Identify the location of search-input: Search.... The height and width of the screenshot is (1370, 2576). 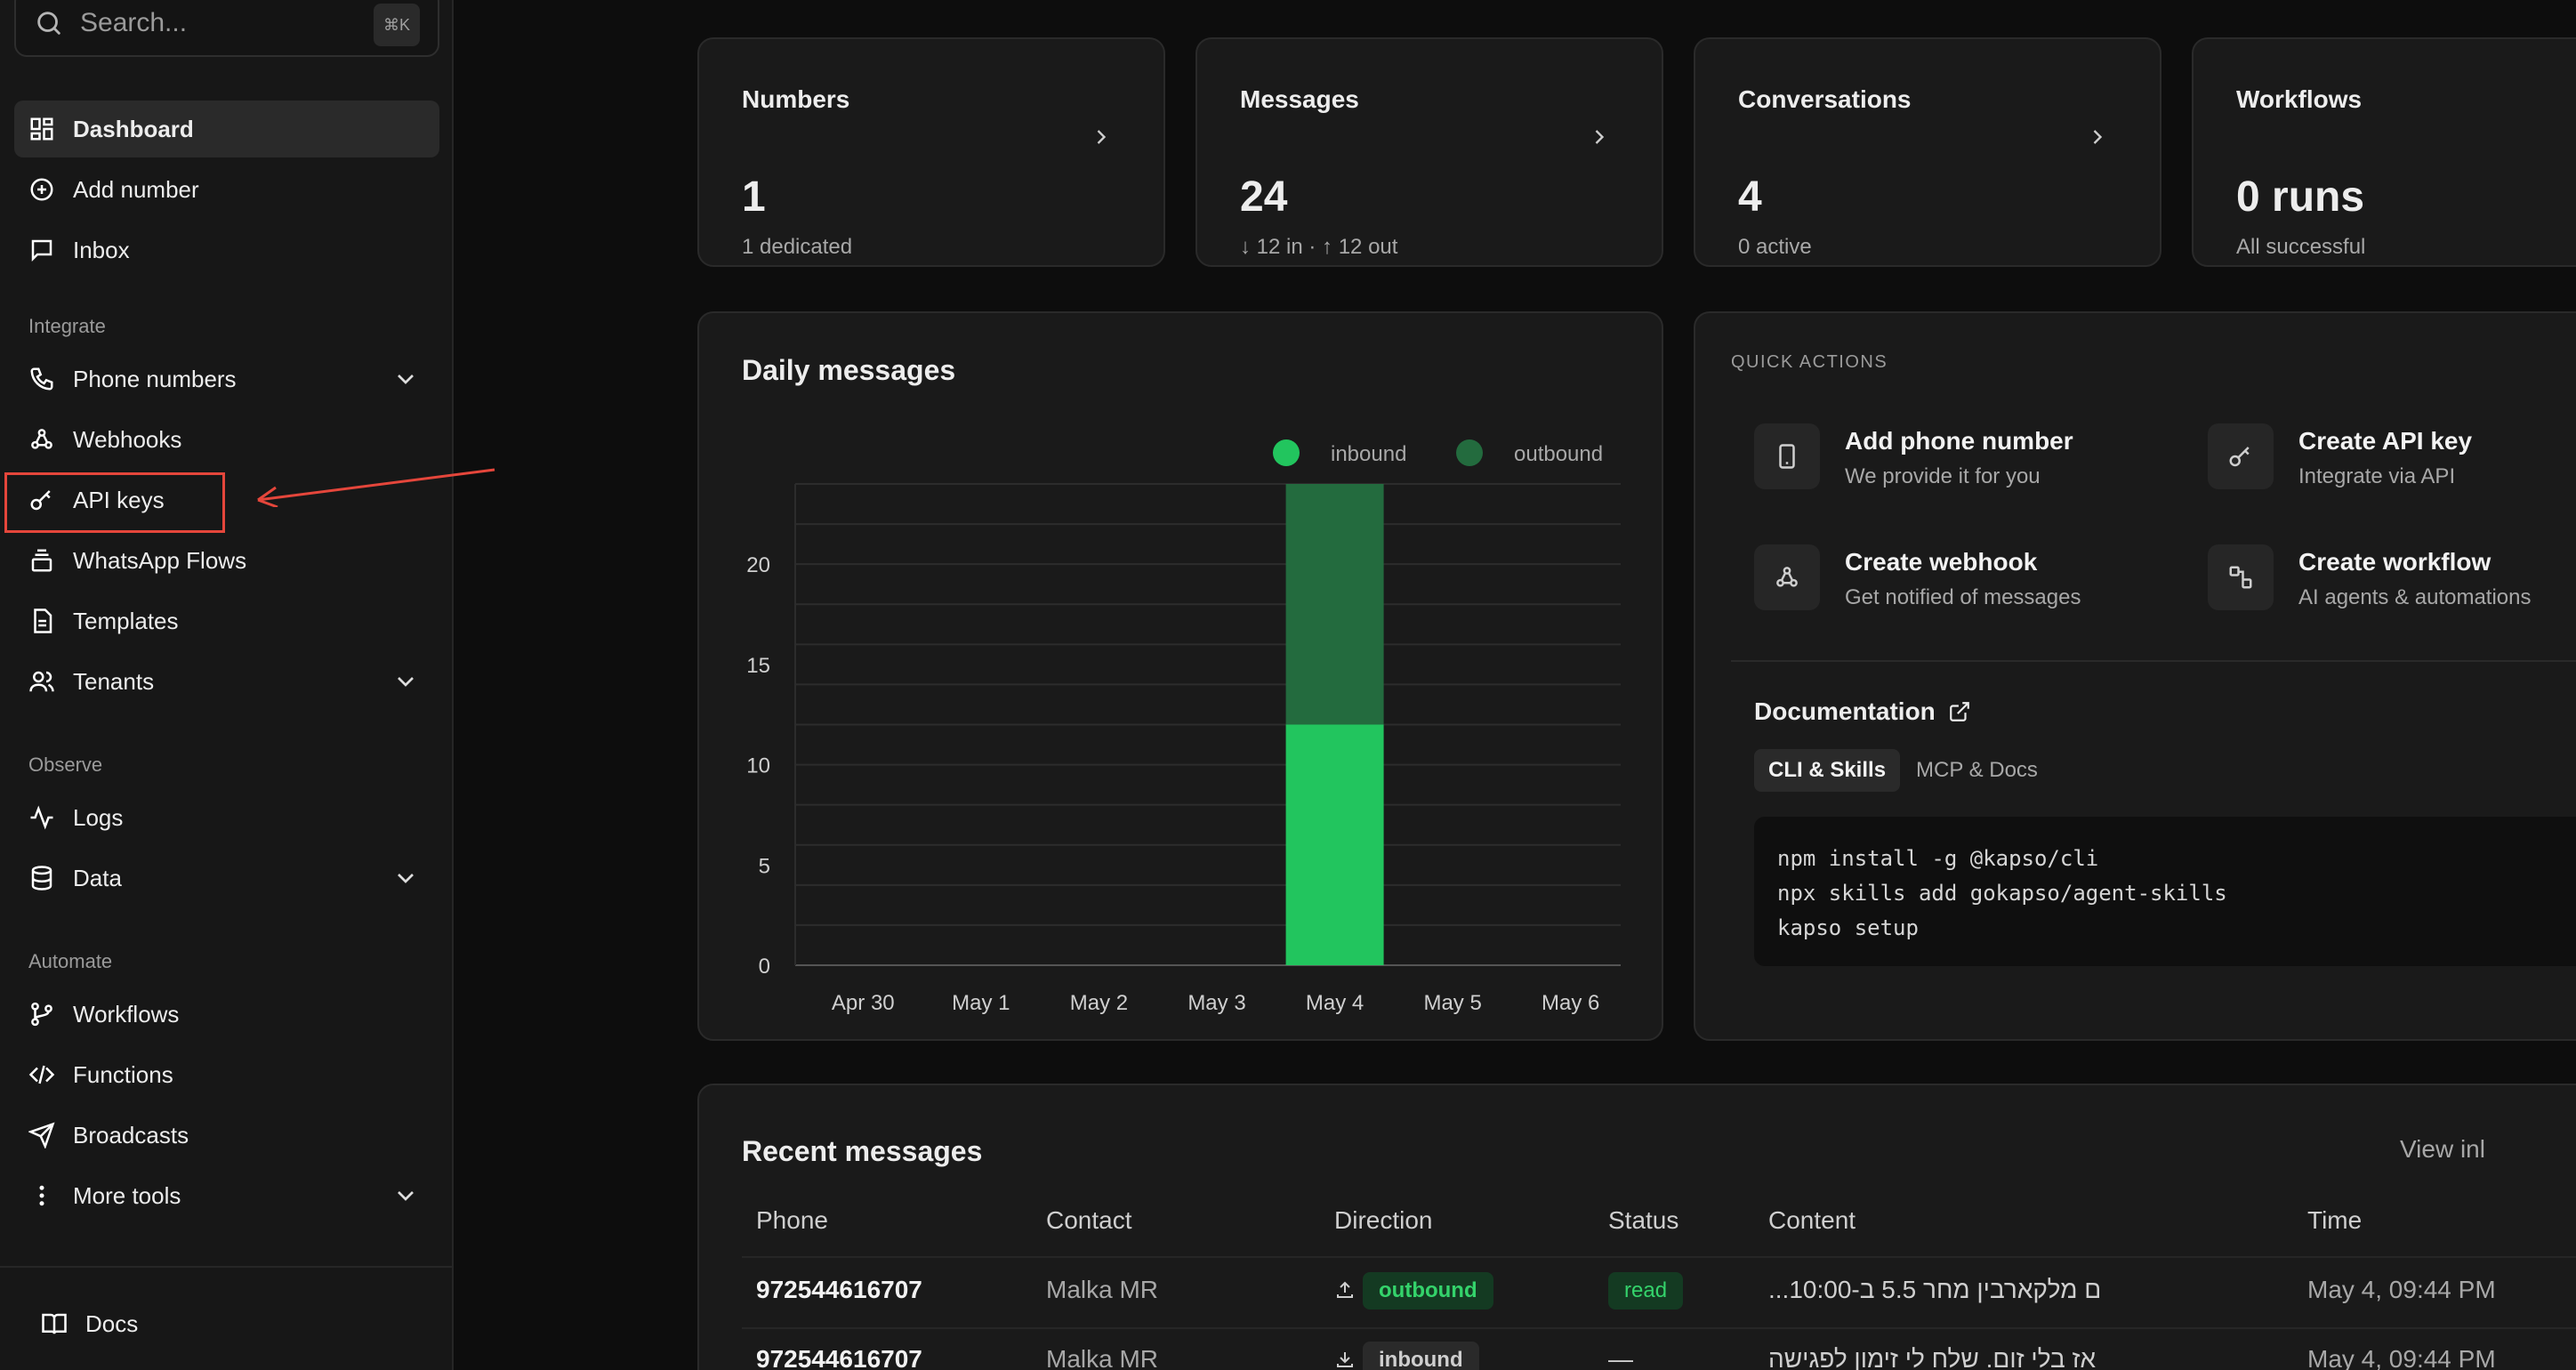
(134, 22).